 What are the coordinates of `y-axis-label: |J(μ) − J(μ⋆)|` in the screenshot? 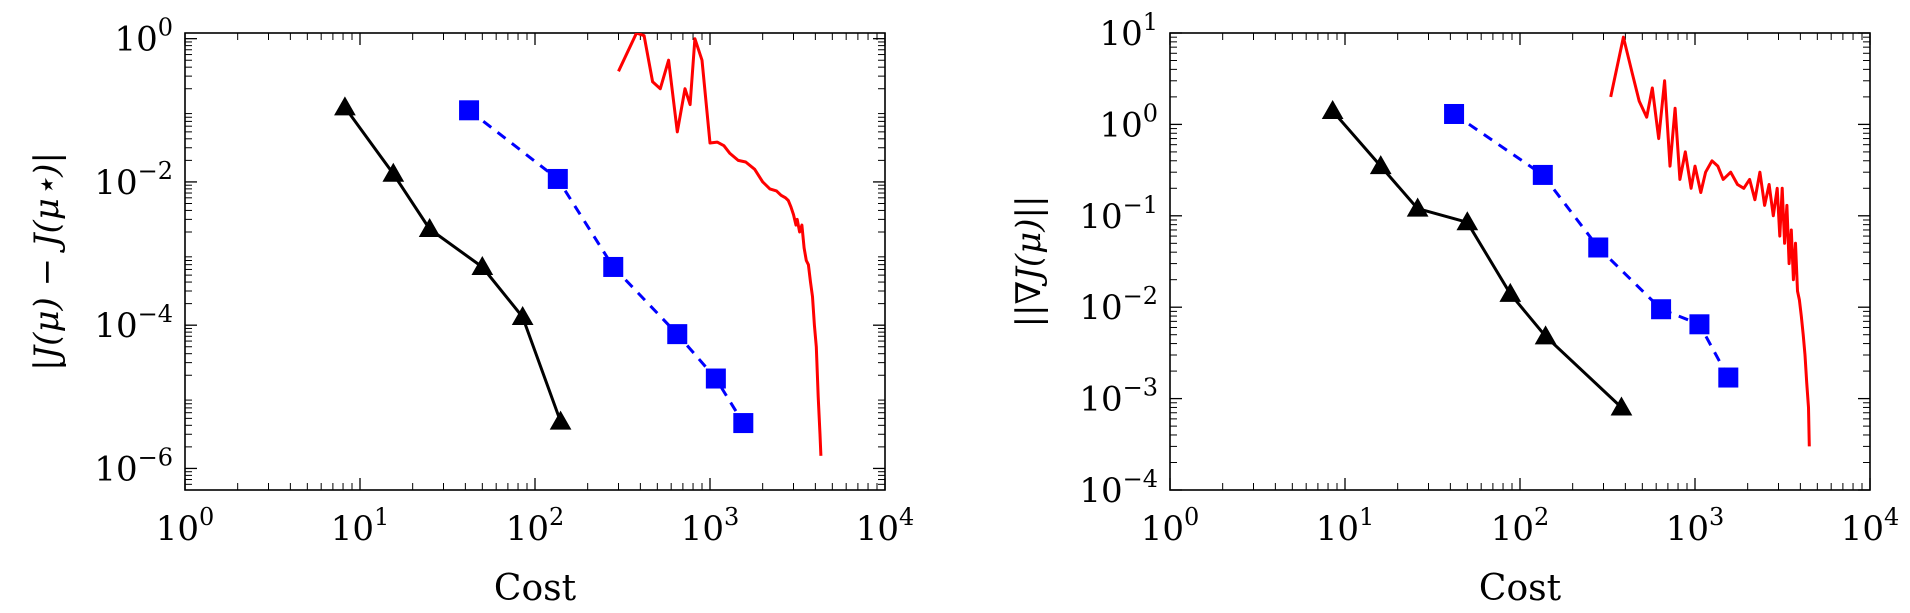 It's located at (47, 261).